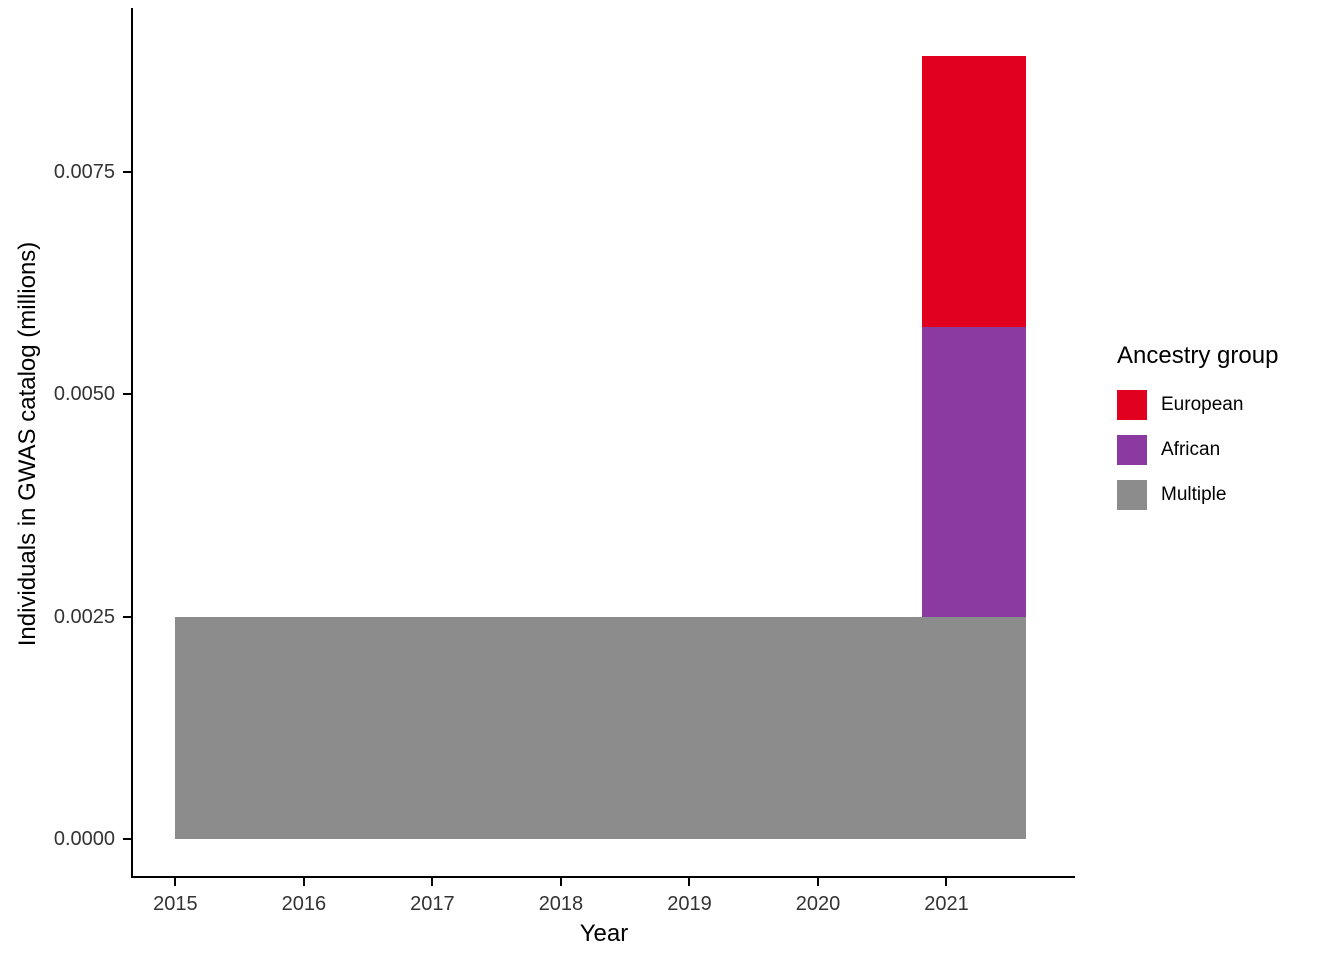  Describe the element at coordinates (974, 192) in the screenshot. I see `bar-european` at that location.